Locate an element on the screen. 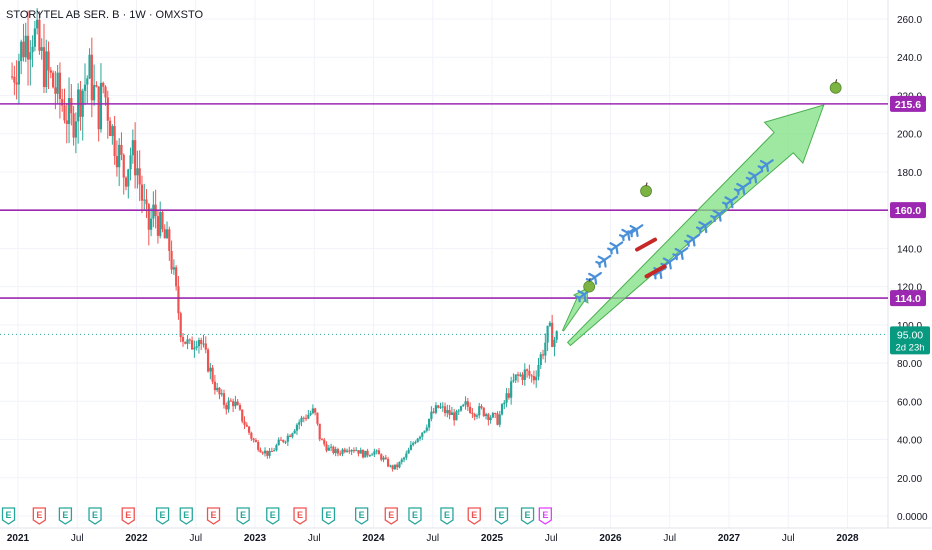  projection-arrow is located at coordinates (695, 225).